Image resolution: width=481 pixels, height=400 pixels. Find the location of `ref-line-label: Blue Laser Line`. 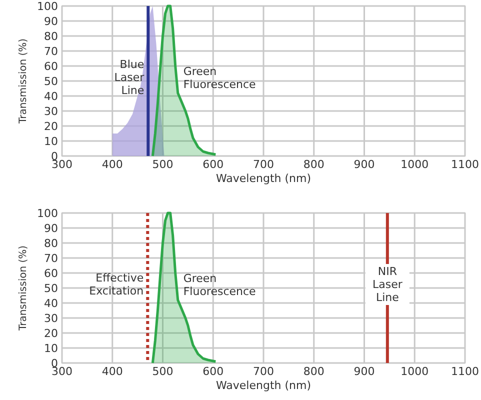

ref-line-label: Blue Laser Line is located at coordinates (129, 77).